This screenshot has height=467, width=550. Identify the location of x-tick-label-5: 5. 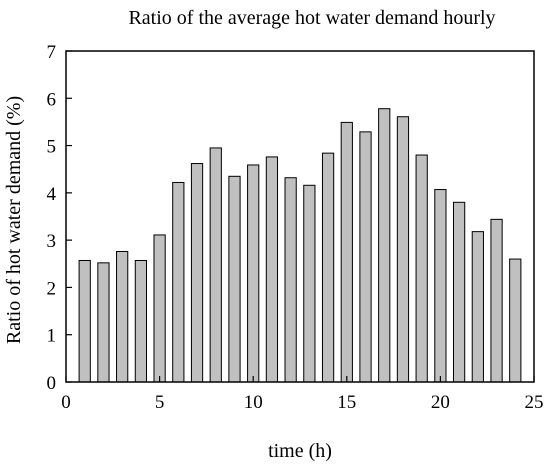
(160, 402).